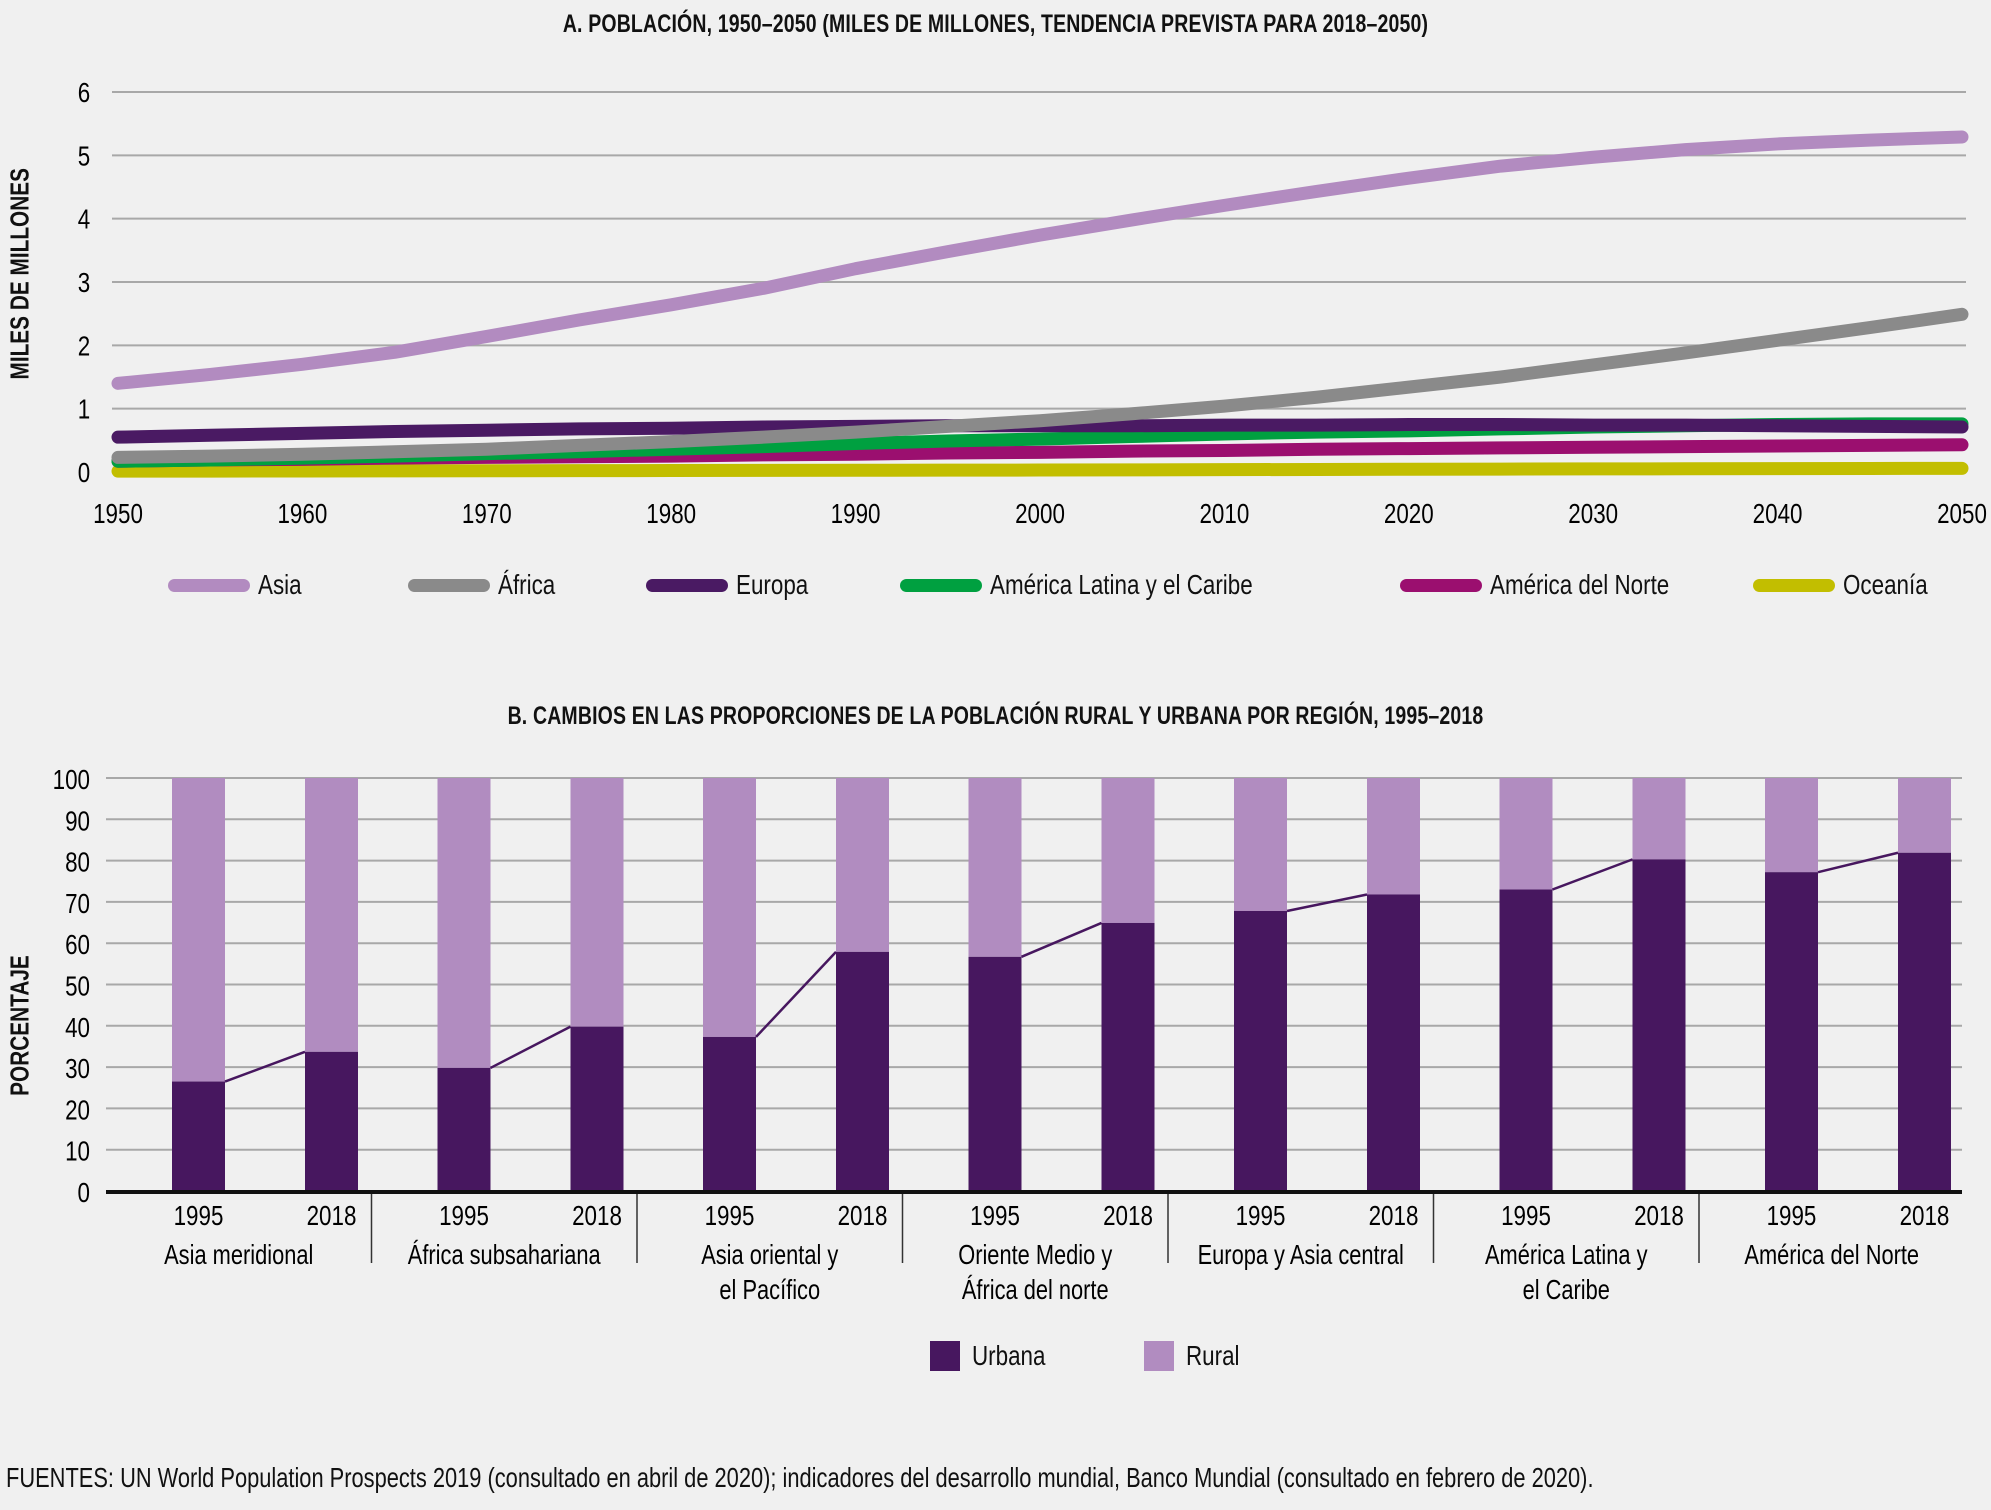  Describe the element at coordinates (77, 821) in the screenshot. I see `y-tick-label: 90` at that location.